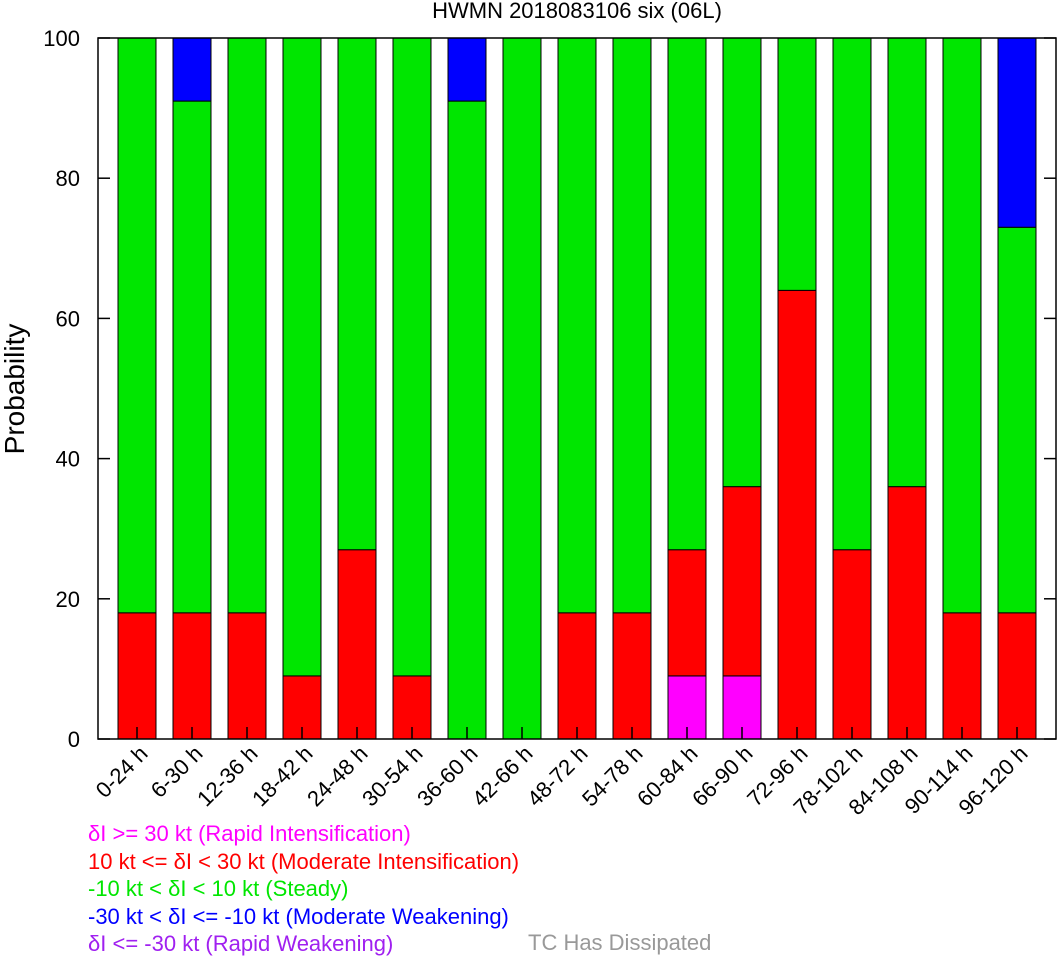 This screenshot has width=1057, height=959. What do you see at coordinates (68, 599) in the screenshot?
I see `y-tick-label-20: 20` at bounding box center [68, 599].